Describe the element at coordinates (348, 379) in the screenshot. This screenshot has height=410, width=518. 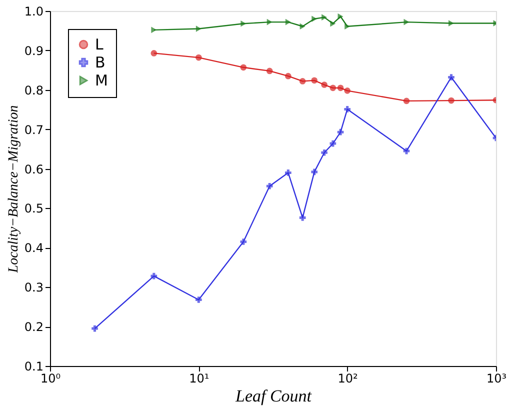
I see `x-tick-label: 10²` at that location.